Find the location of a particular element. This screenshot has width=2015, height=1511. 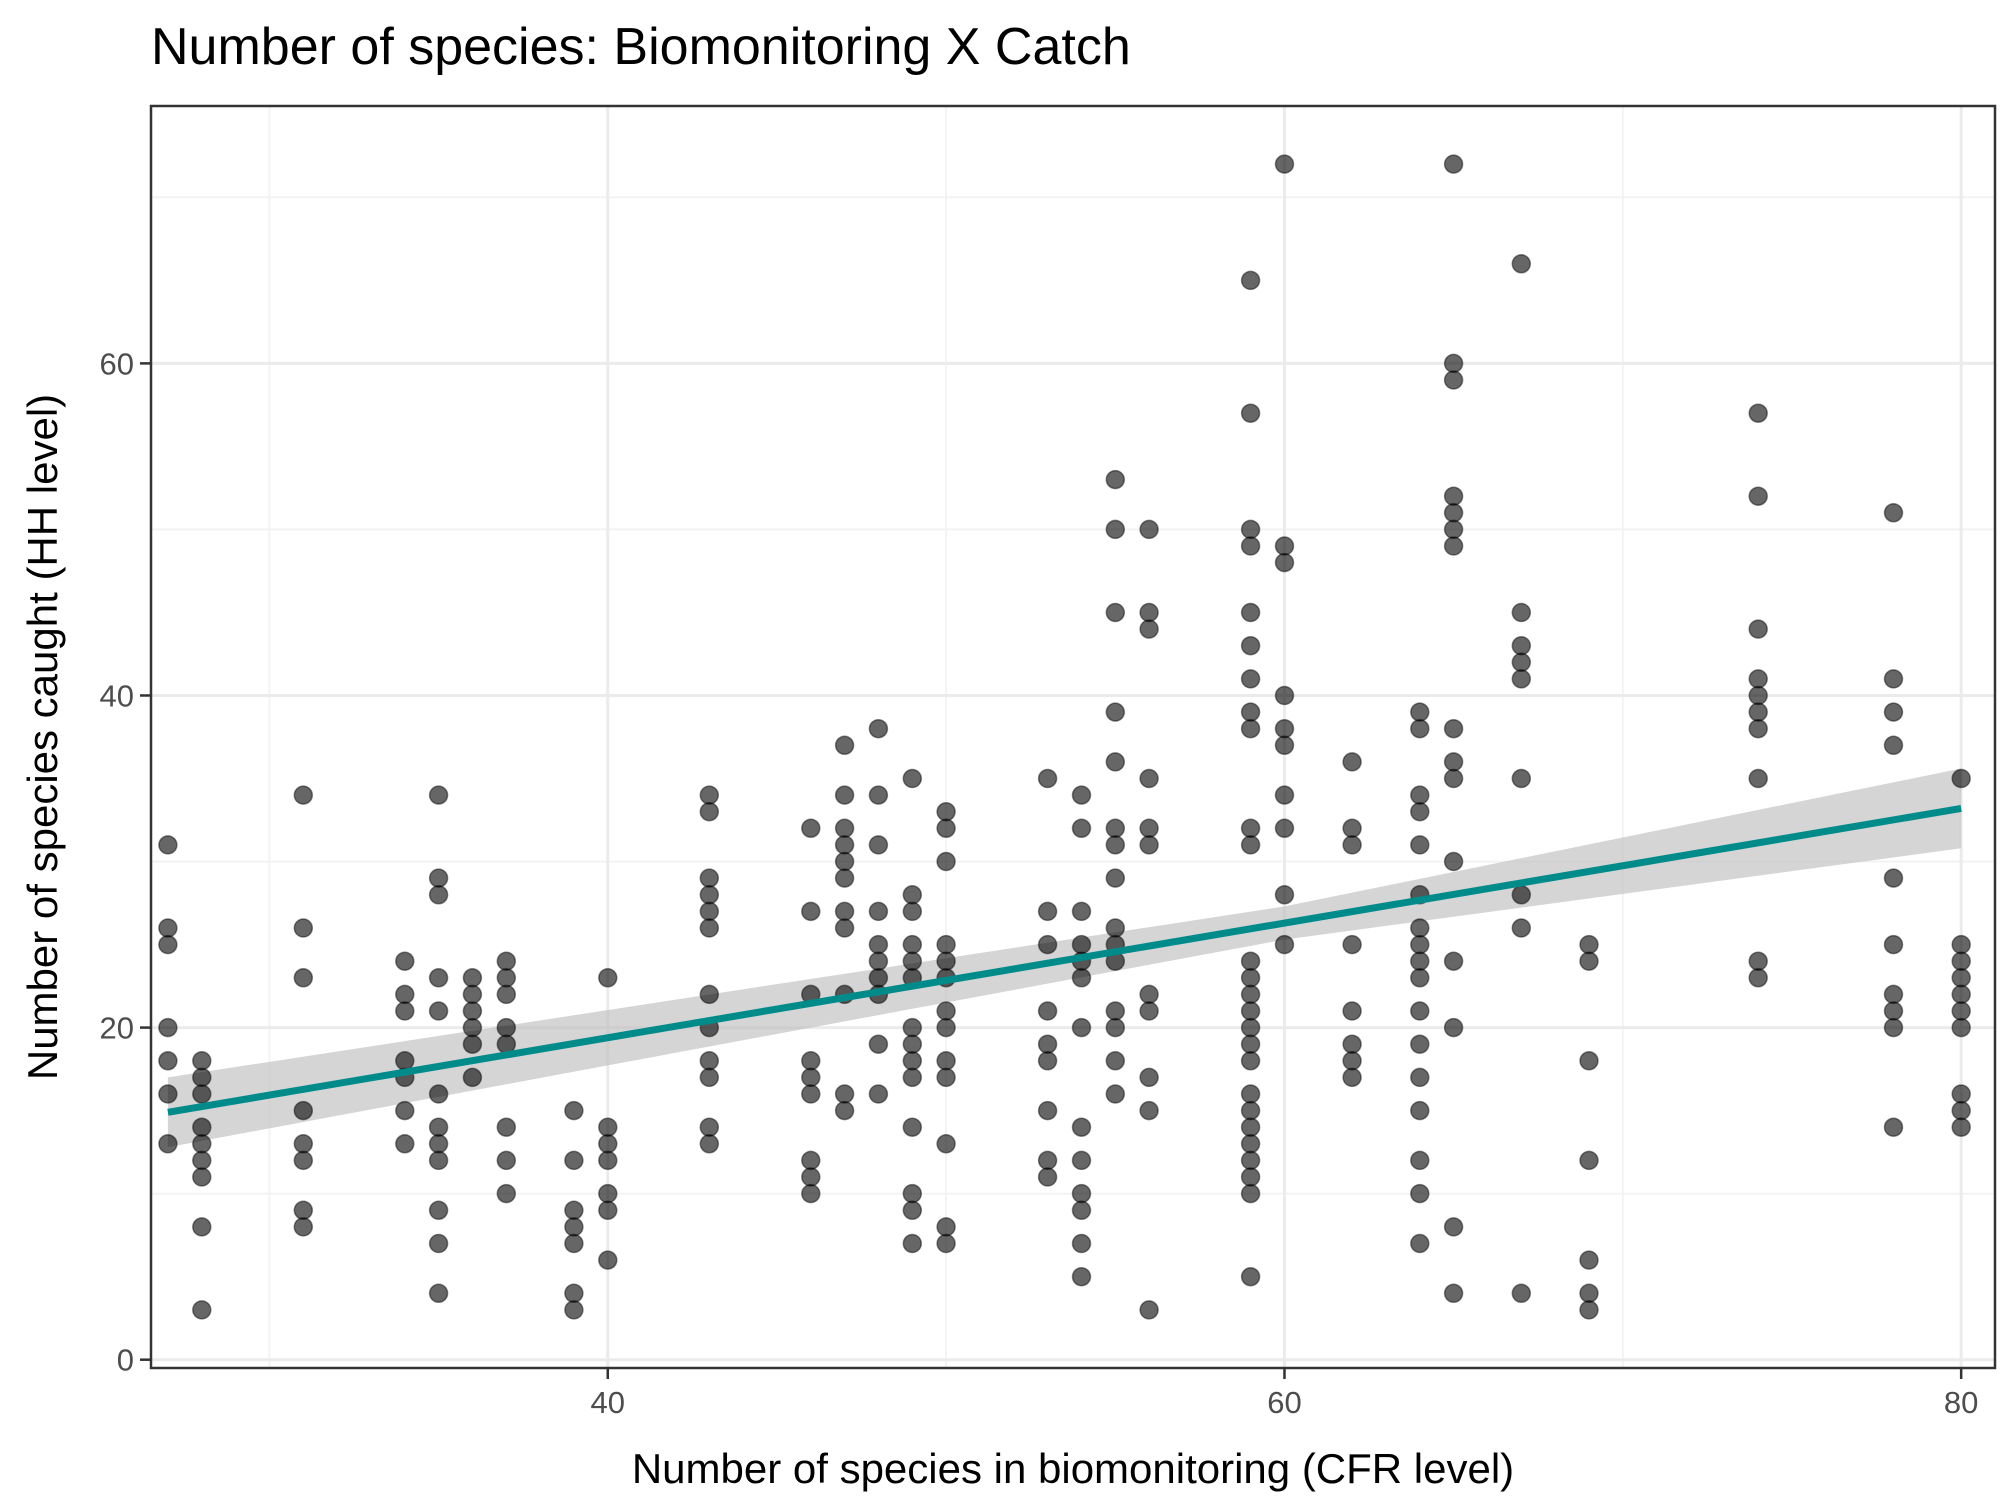

y-axis-title: Number of species caught (HH level) is located at coordinates (42, 737).